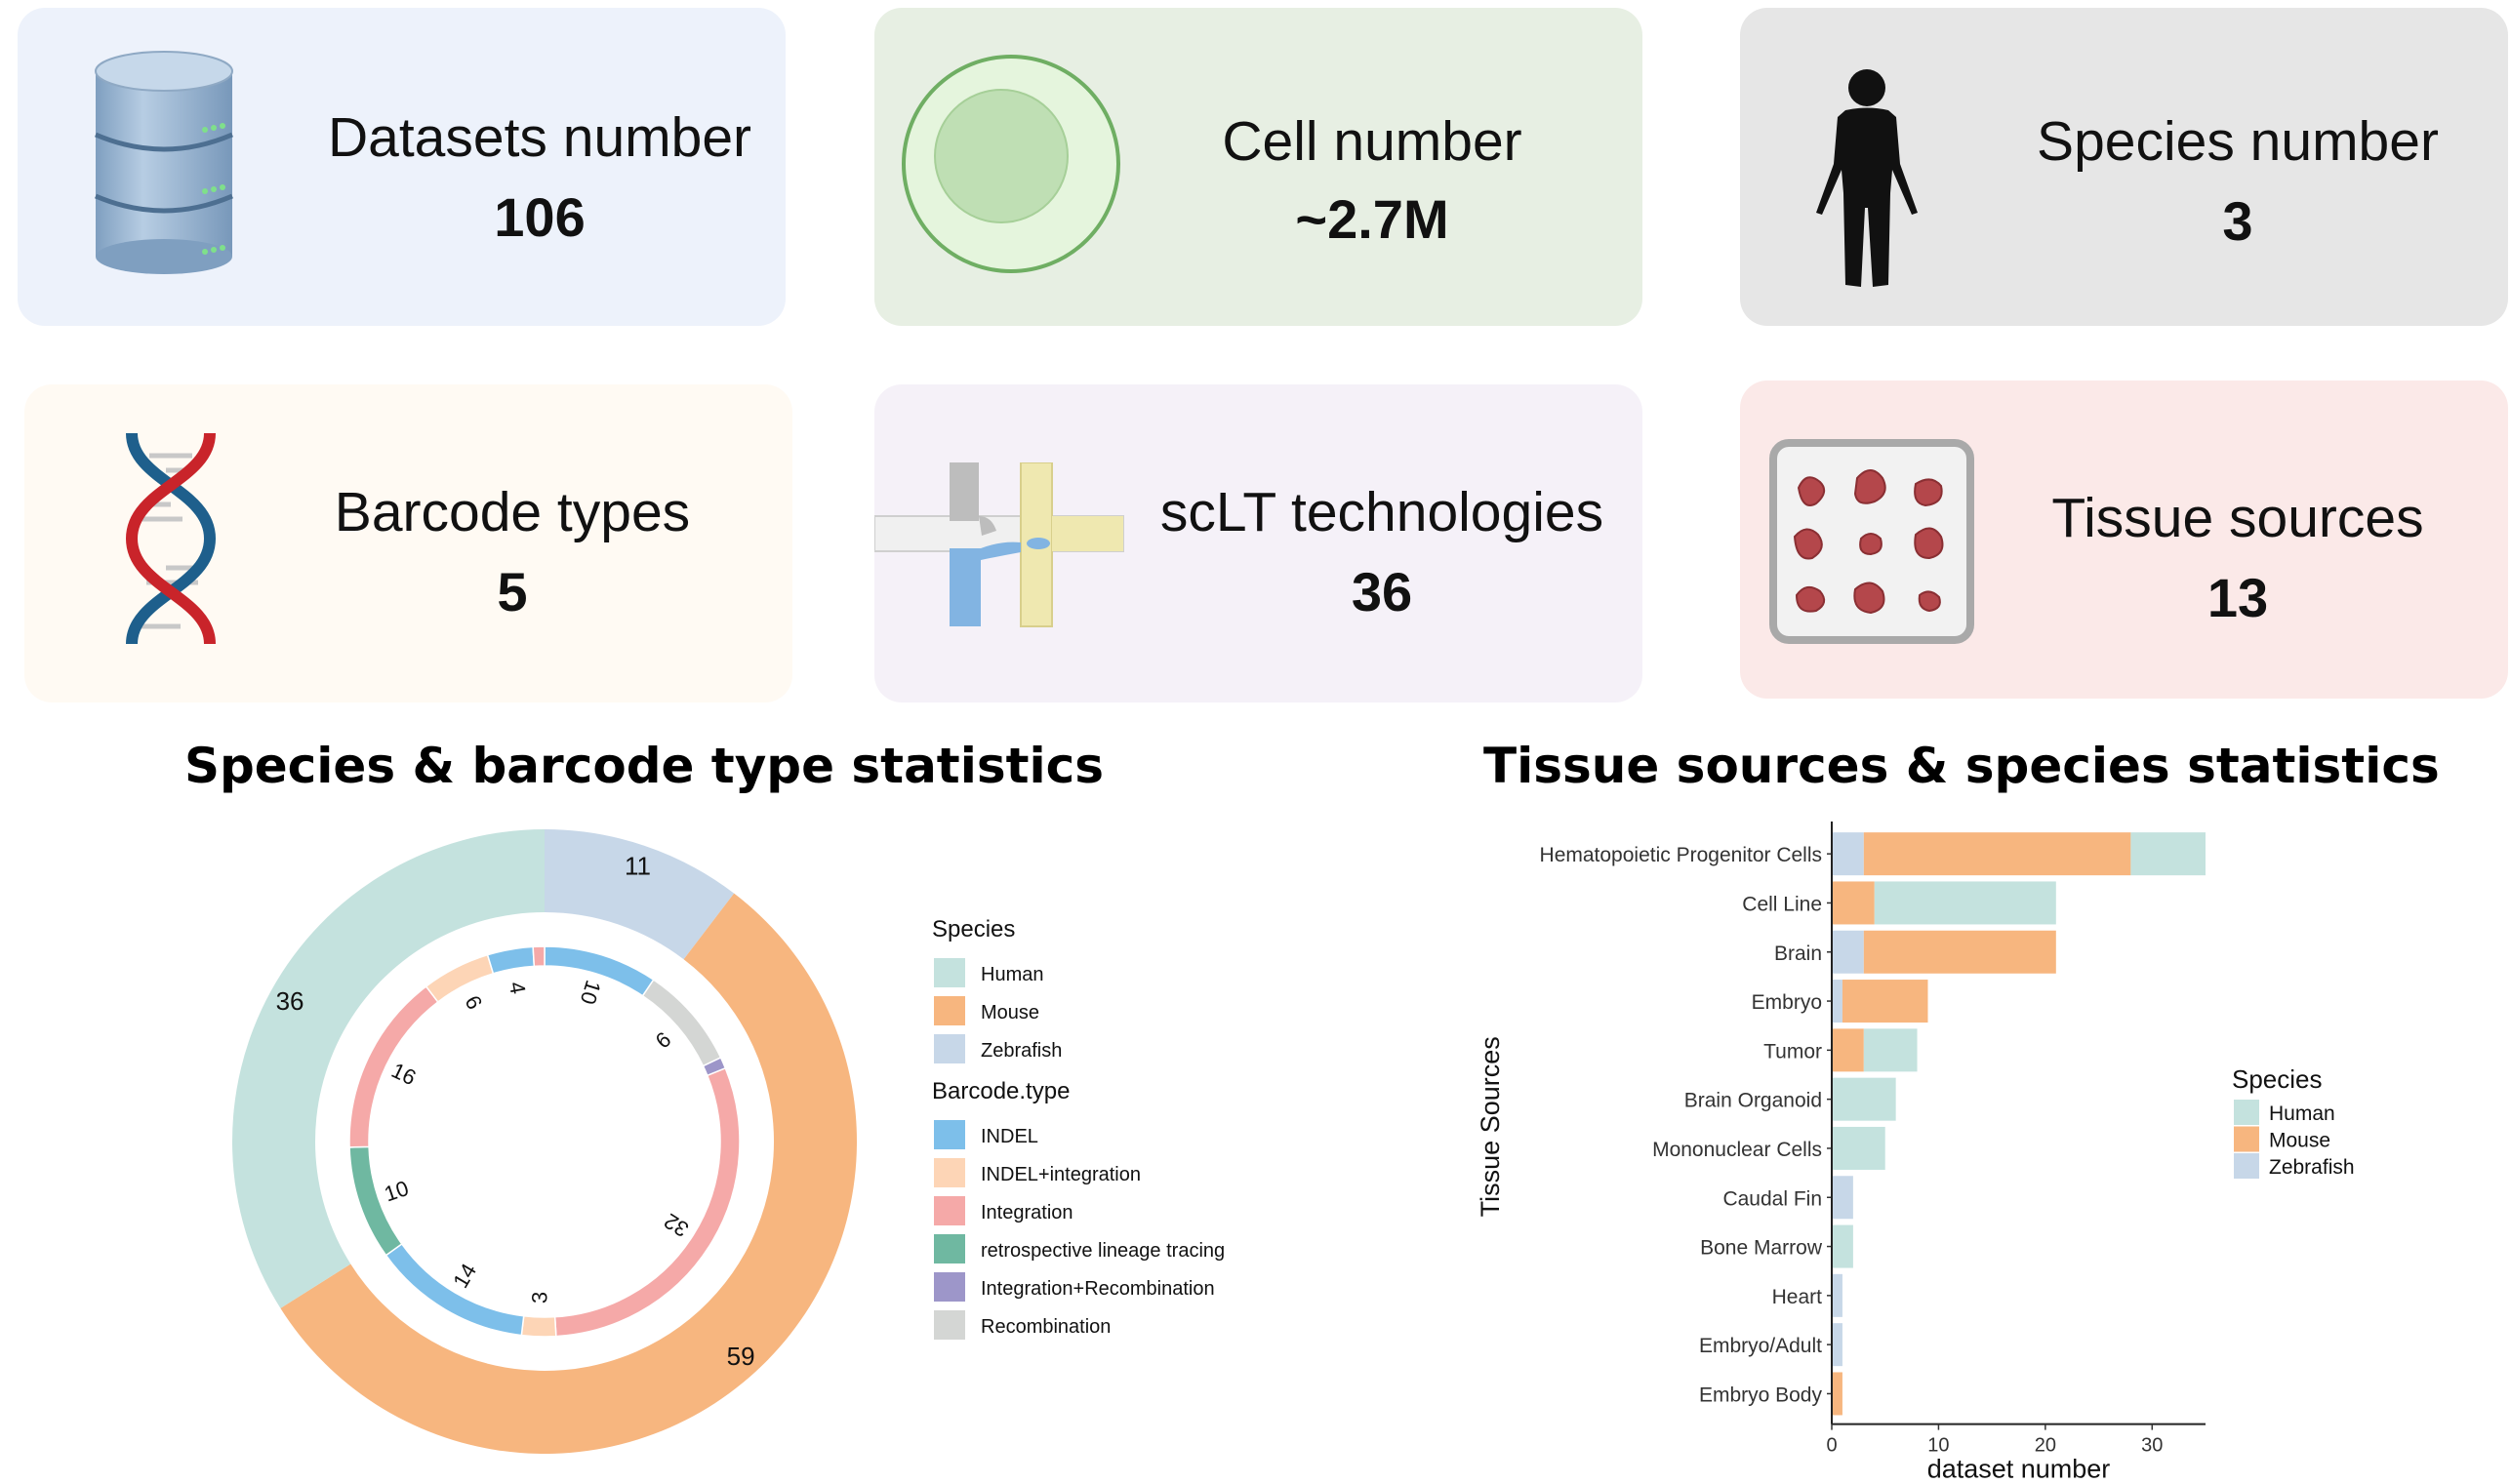  I want to click on y-tick-label: Embryo Body, so click(1761, 1395).